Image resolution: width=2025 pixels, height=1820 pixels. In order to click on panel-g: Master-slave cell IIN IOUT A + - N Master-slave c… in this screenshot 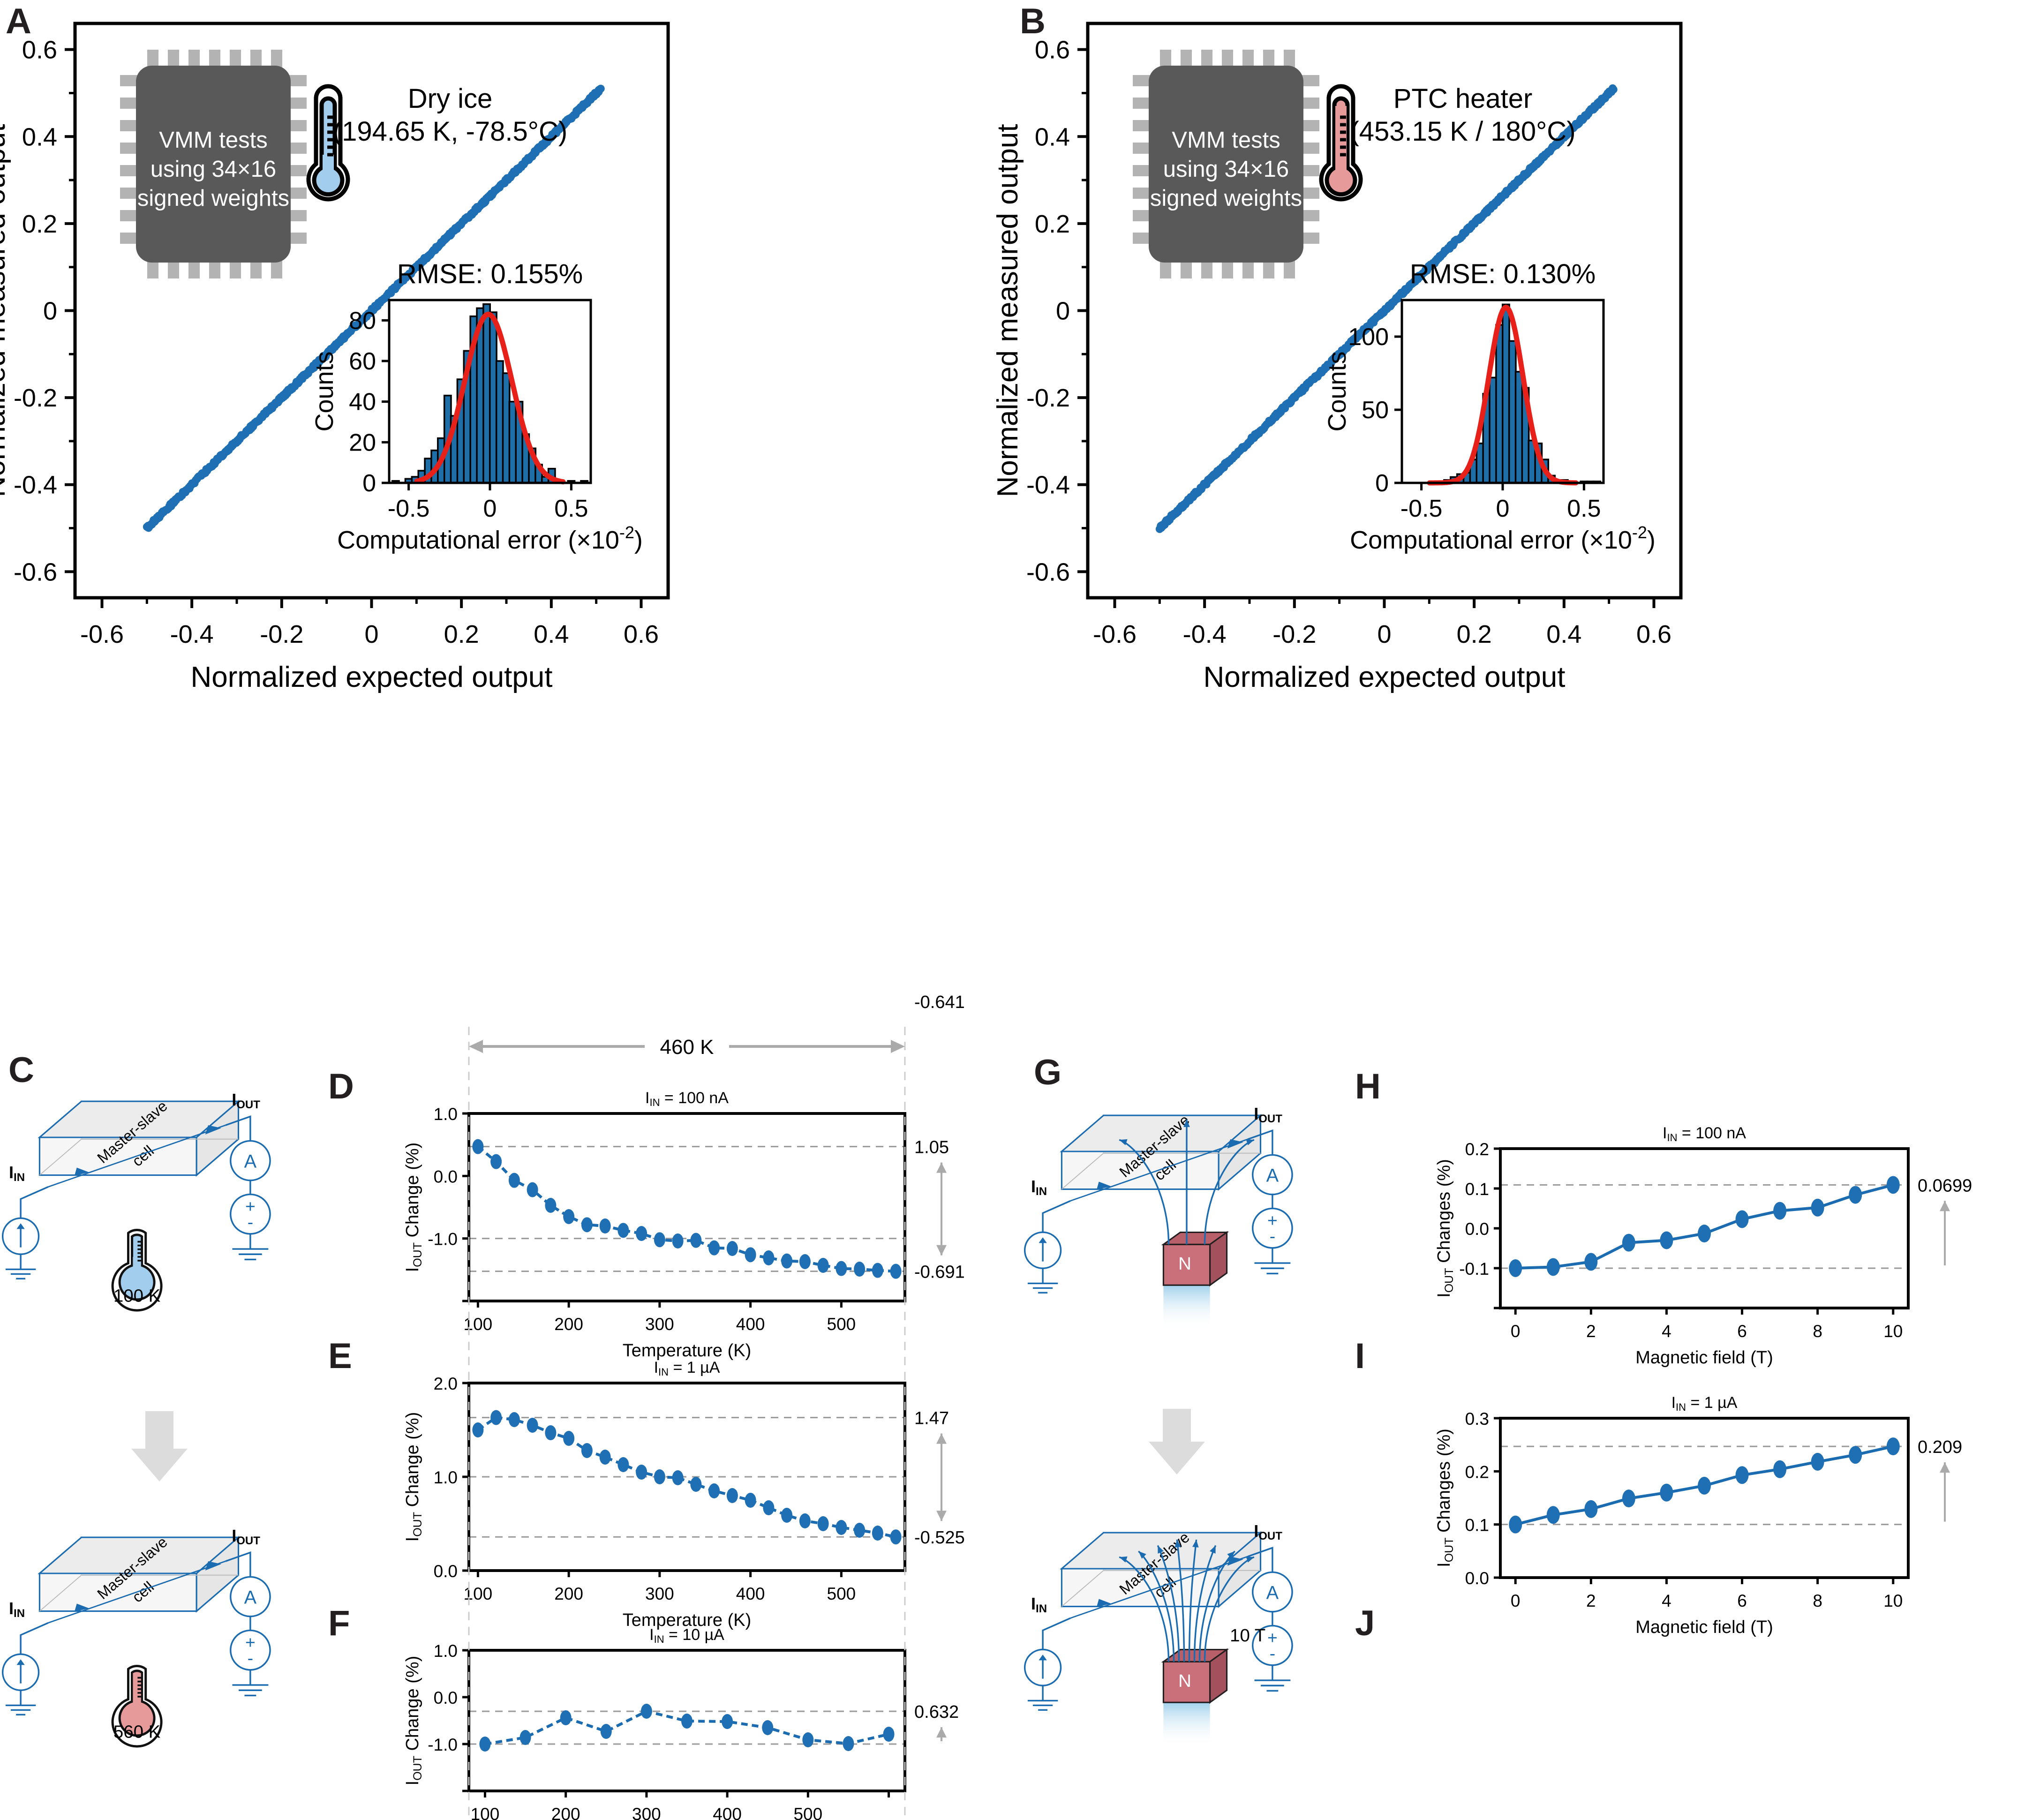, I will do `click(1181, 1414)`.